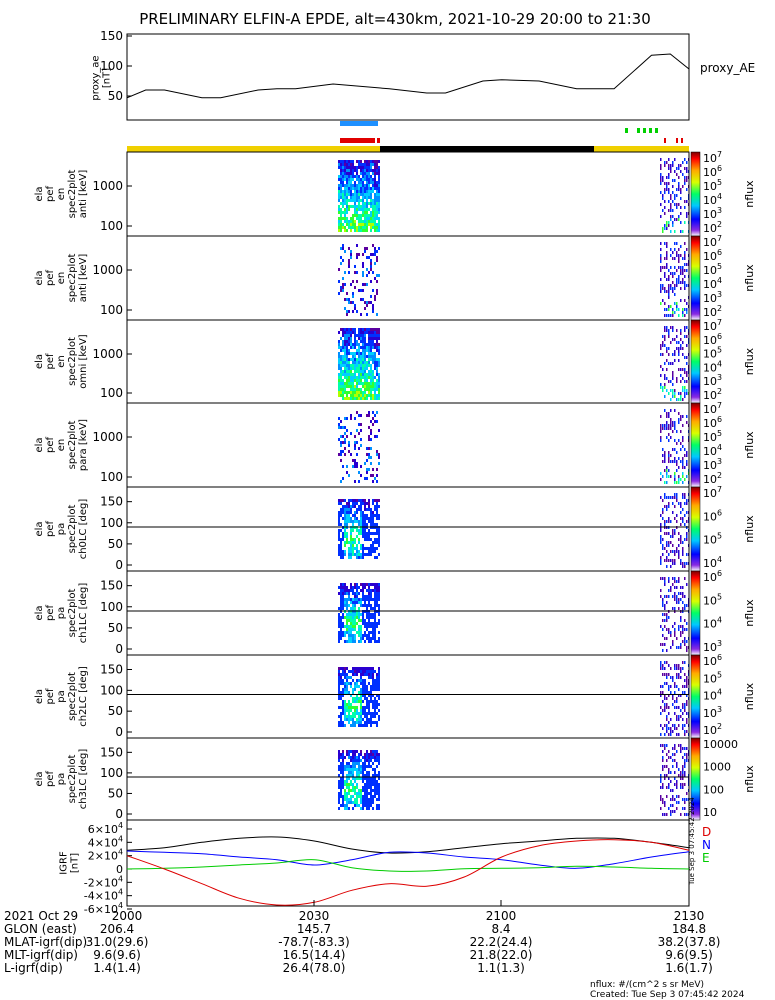 Image resolution: width=775 pixels, height=1000 pixels. What do you see at coordinates (712, 729) in the screenshot?
I see `colorbar-tick-label: 102` at bounding box center [712, 729].